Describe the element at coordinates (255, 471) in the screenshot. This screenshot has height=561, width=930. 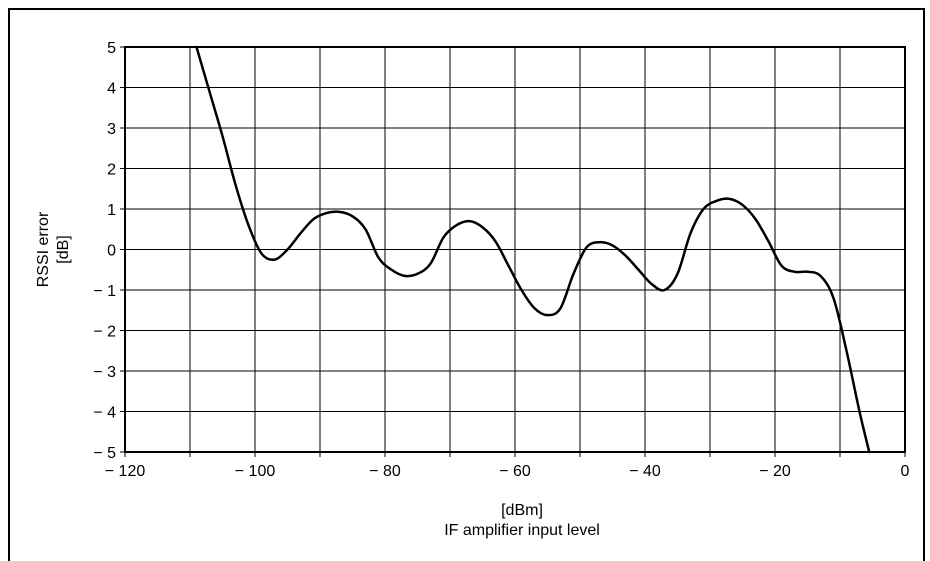
I see `x-tick-label: − 100` at that location.